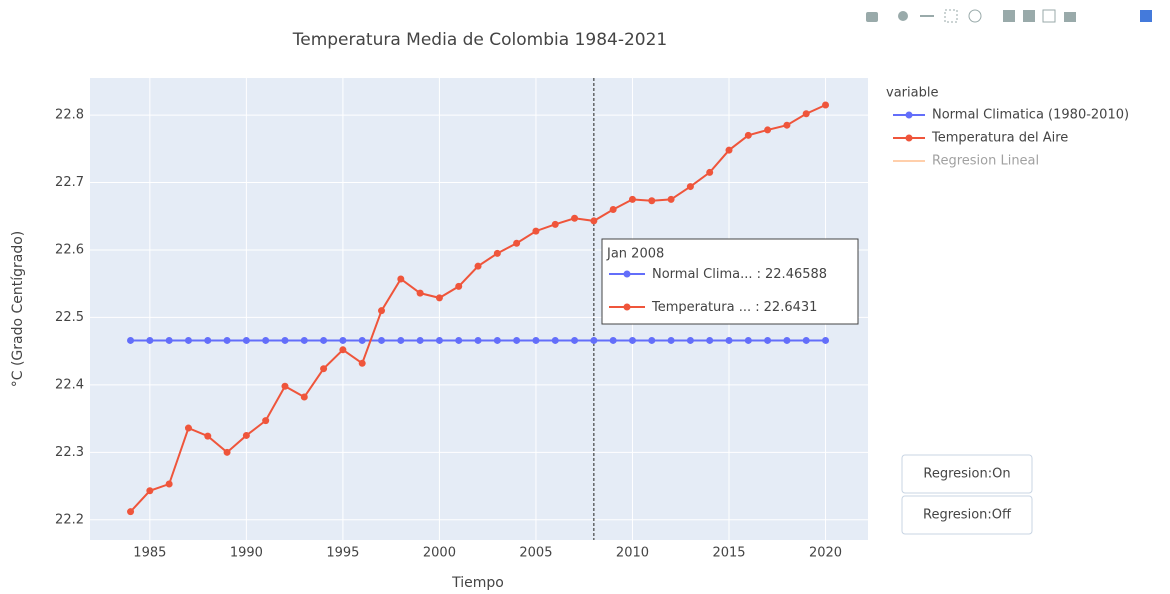 This screenshot has width=1170, height=594. Describe the element at coordinates (728, 553) in the screenshot. I see `x-tick-label: 2015` at that location.